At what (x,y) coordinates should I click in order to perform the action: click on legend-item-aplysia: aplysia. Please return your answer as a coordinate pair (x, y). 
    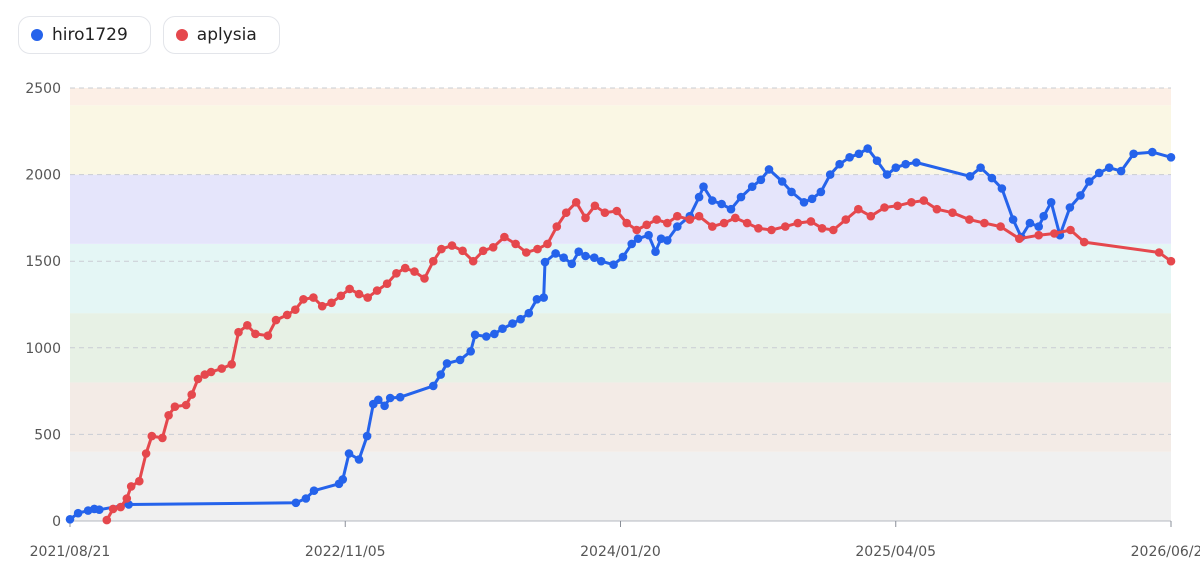
    Looking at the image, I should click on (221, 35).